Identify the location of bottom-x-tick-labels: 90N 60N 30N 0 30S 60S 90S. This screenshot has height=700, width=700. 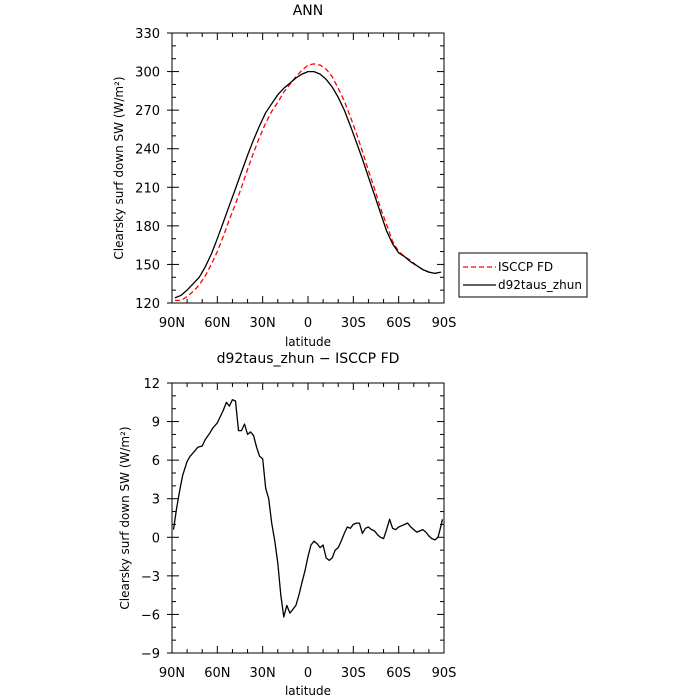
(308, 673).